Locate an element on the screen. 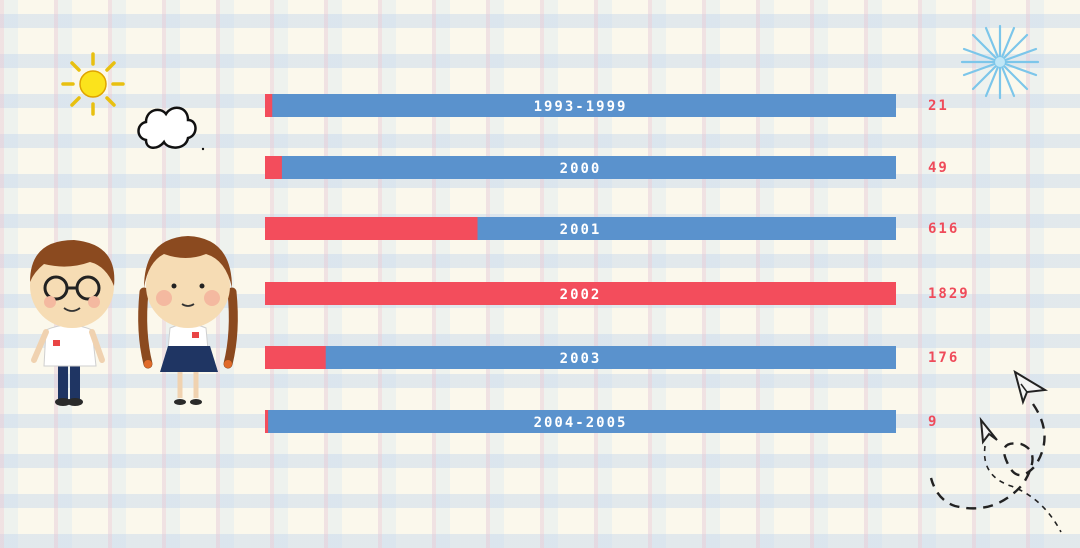 The width and height of the screenshot is (1080, 548). sun-icon is located at coordinates (93, 84).